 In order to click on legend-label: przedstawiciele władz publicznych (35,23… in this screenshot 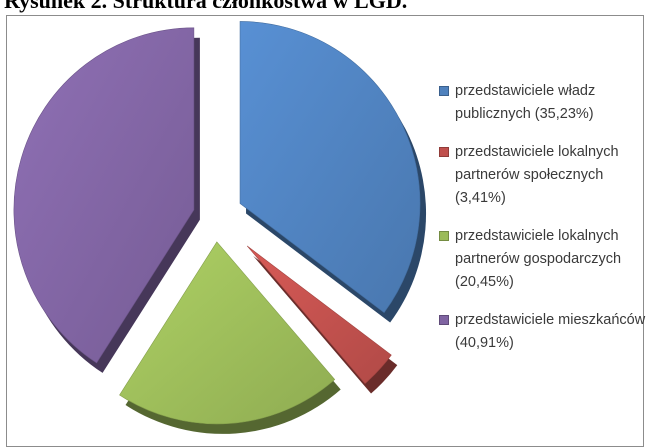, I will do `click(525, 102)`.